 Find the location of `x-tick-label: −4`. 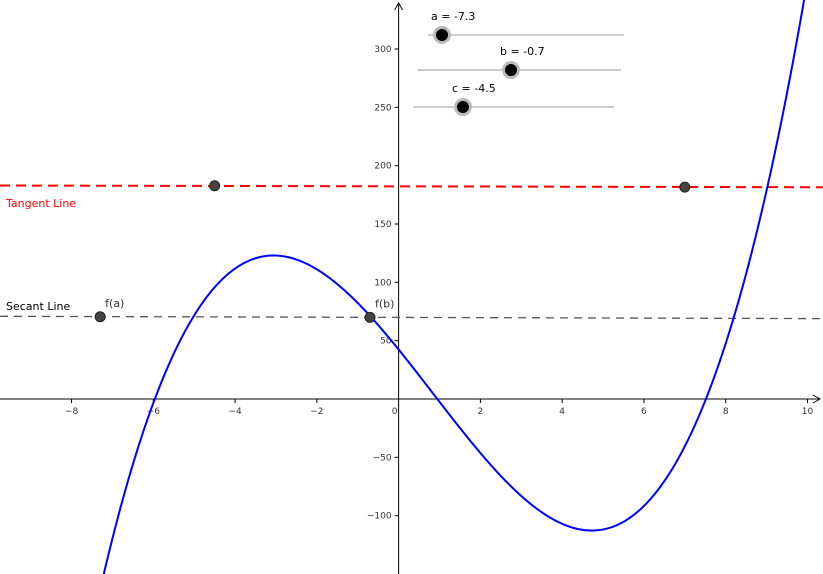

x-tick-label: −4 is located at coordinates (235, 412).